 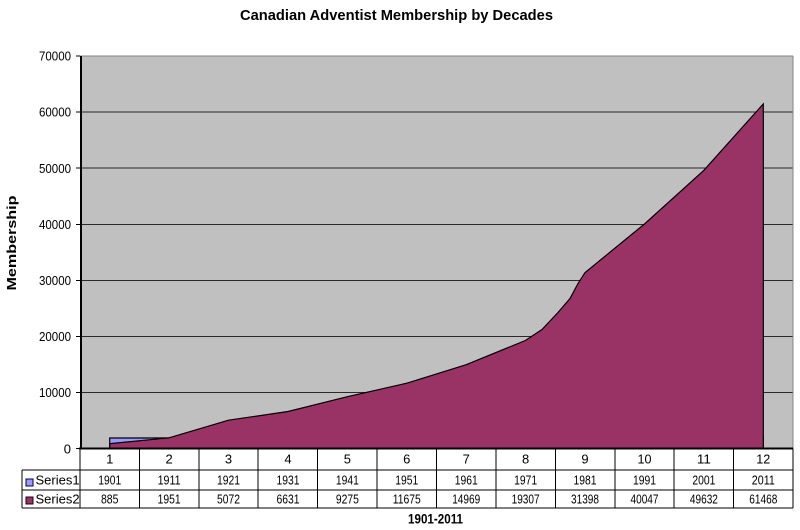 What do you see at coordinates (55, 392) in the screenshot?
I see `svg-text: 10000` at bounding box center [55, 392].